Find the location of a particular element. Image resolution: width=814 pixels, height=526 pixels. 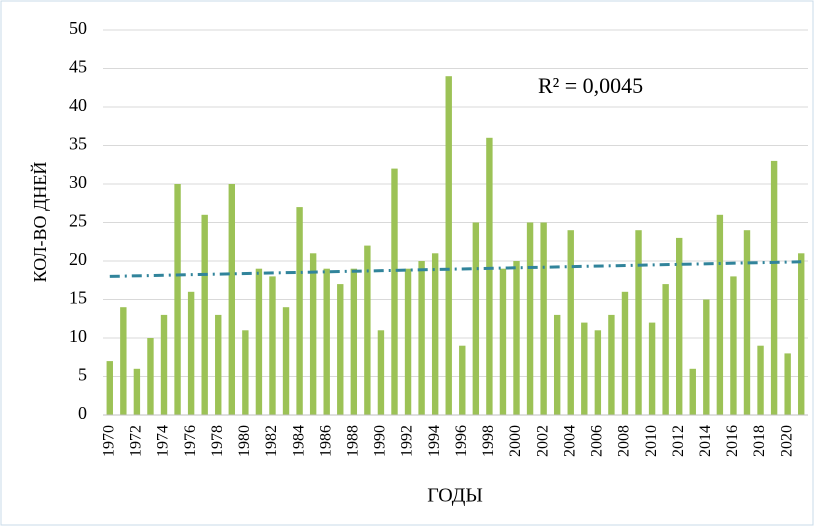

x-tick-label: 2008 is located at coordinates (624, 441).